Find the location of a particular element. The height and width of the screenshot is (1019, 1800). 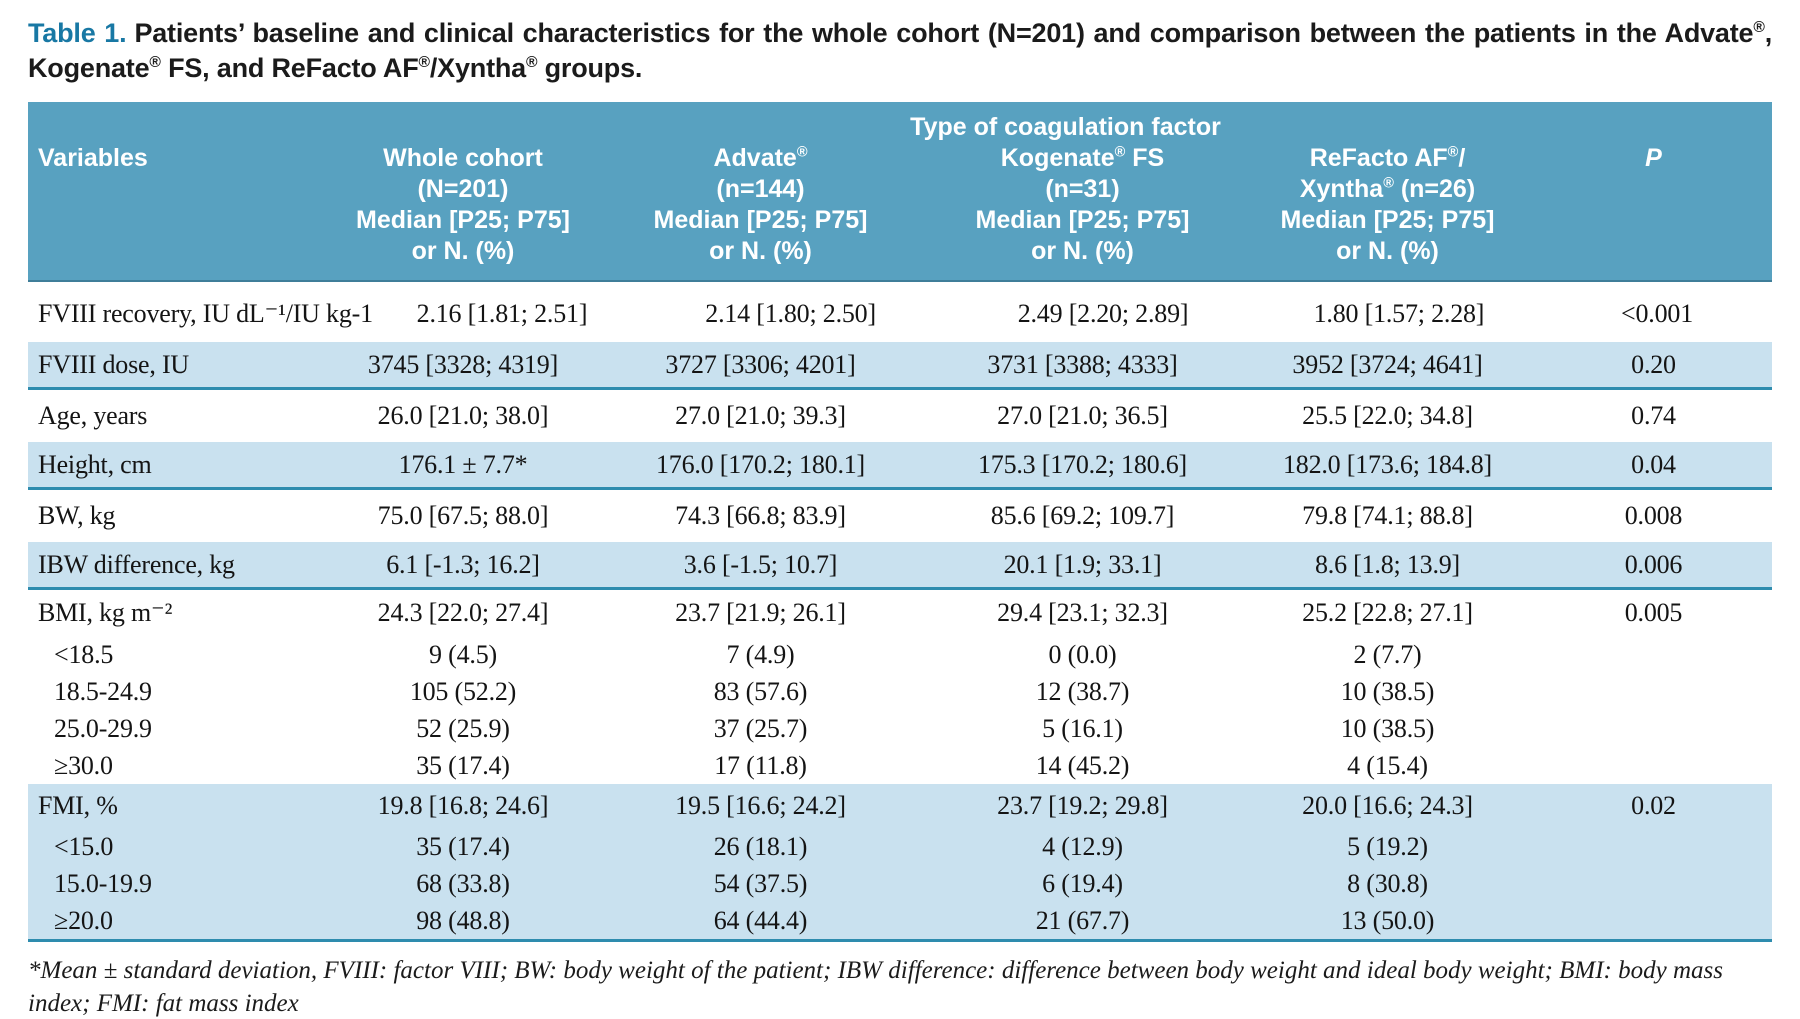

header-advate: Advate® (n=144) Median [P25; P75] or N. (%) is located at coordinates (760, 205).